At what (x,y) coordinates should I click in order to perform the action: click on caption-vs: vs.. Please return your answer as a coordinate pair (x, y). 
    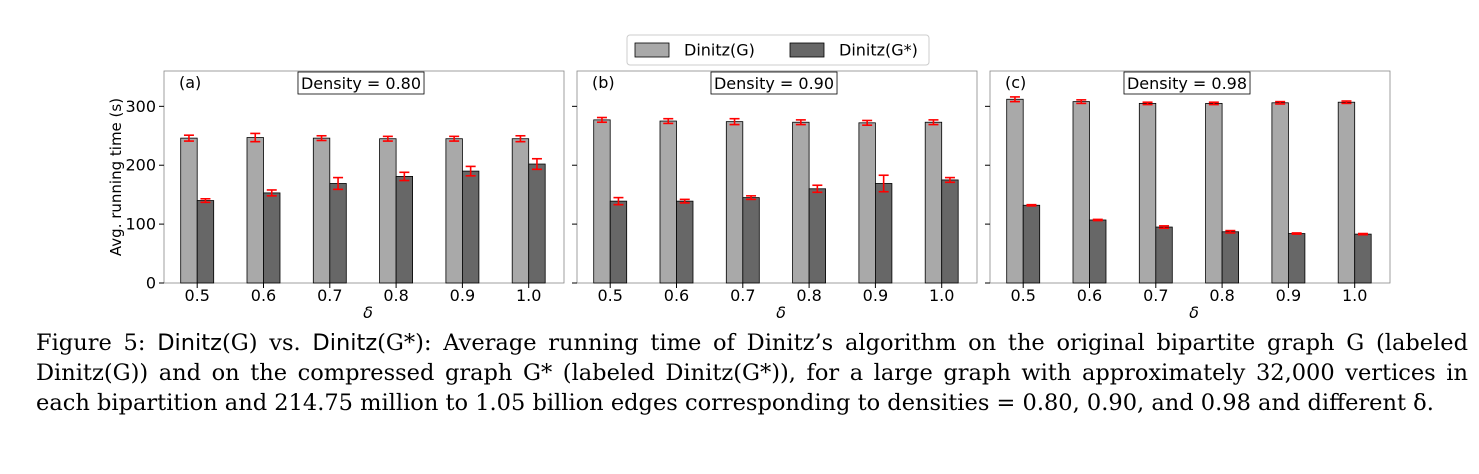
    Looking at the image, I should click on (285, 343).